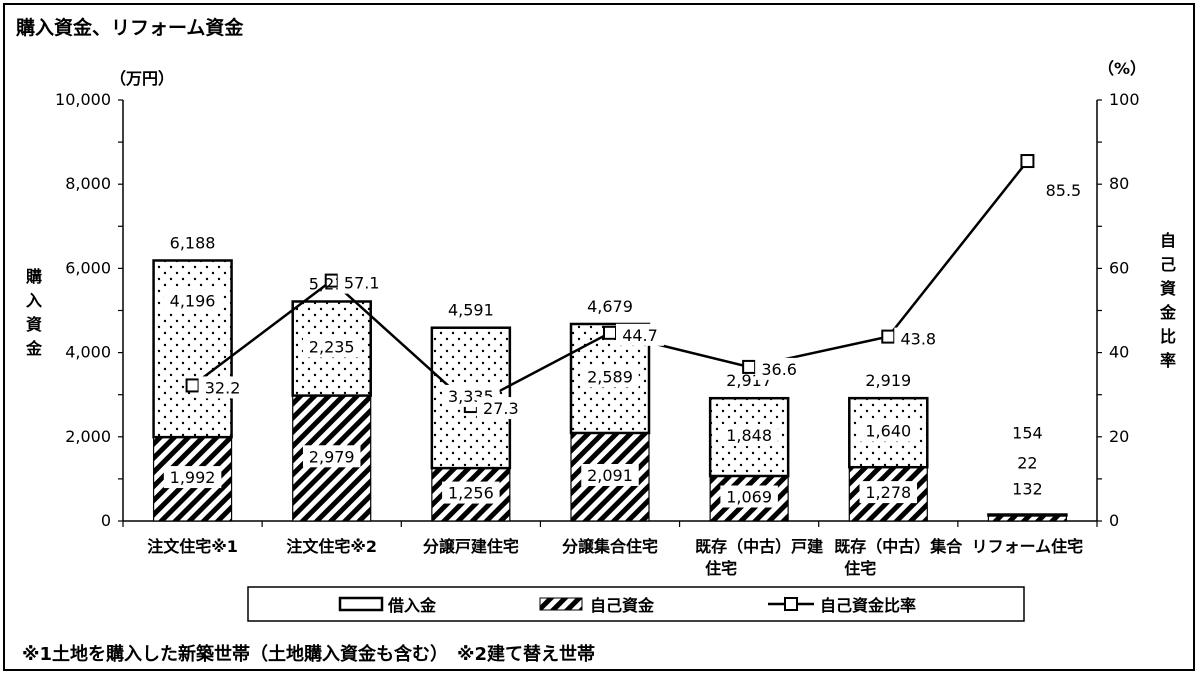 Image resolution: width=1200 pixels, height=676 pixels. I want to click on legend-label-own: 自己資金, so click(622, 605).